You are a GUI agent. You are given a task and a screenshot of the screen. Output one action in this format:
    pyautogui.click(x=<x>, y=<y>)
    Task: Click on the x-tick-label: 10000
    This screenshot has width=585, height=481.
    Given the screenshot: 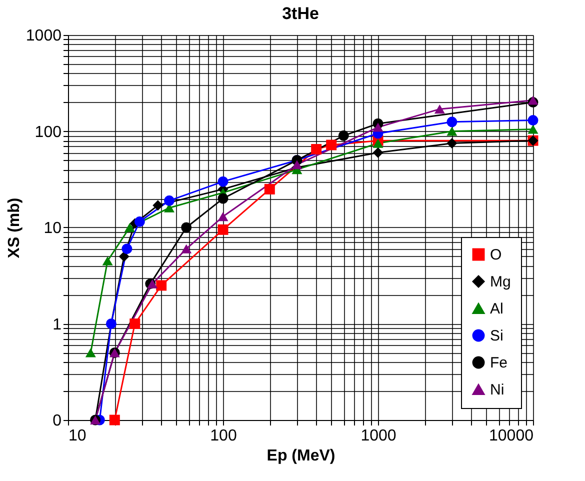 What is the action you would take?
    pyautogui.click(x=511, y=436)
    